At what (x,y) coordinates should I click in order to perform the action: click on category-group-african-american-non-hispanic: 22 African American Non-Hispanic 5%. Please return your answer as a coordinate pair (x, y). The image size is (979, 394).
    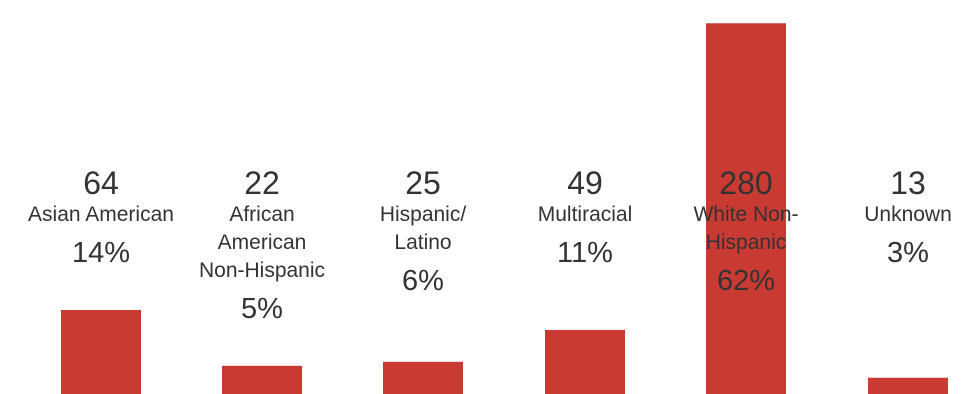
    Looking at the image, I should click on (262, 246).